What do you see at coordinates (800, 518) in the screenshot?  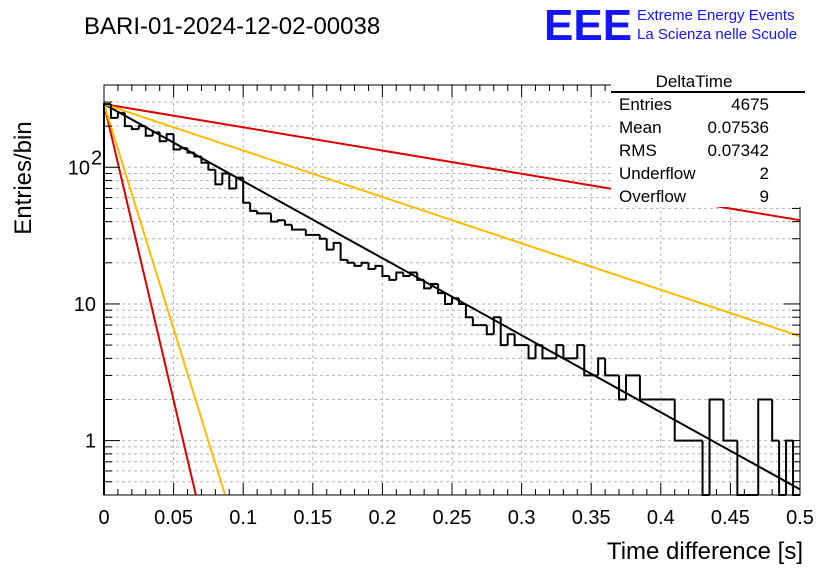 I see `x-tick-label: 0.5` at bounding box center [800, 518].